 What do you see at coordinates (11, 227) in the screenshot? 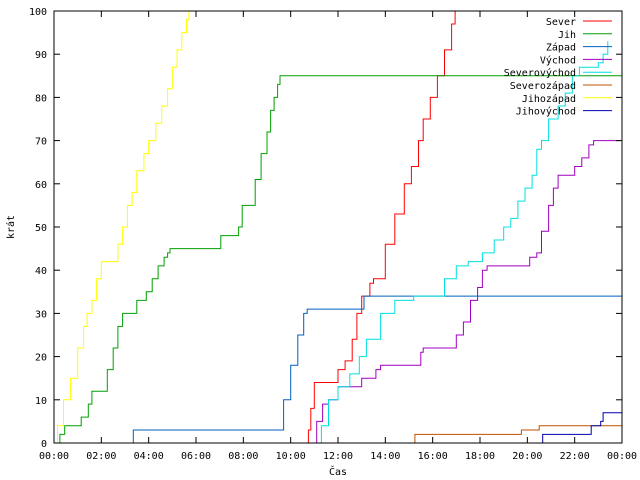
I see `y-axis-title: krát` at bounding box center [11, 227].